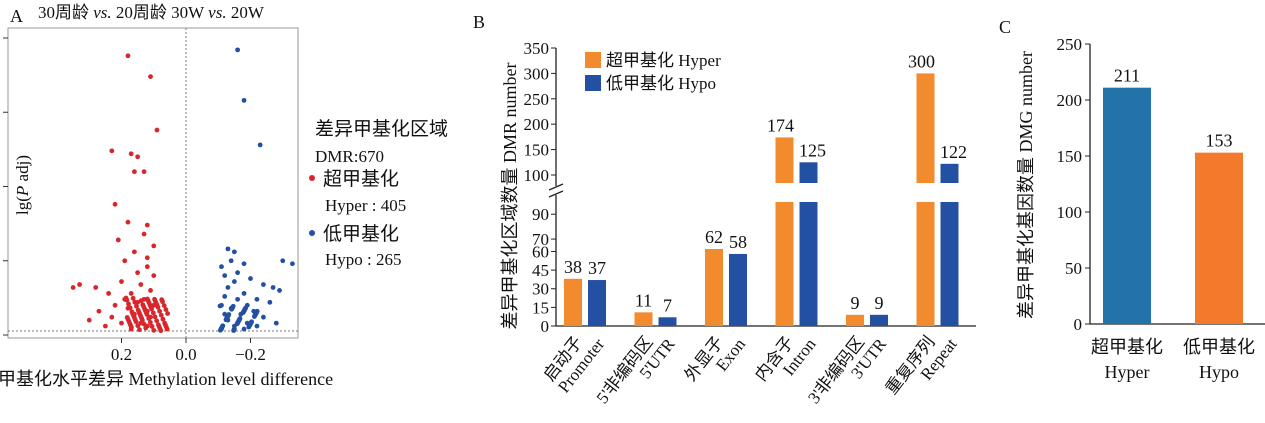  Describe the element at coordinates (22, 170) in the screenshot. I see `y-axis-label-part: adj)` at that location.